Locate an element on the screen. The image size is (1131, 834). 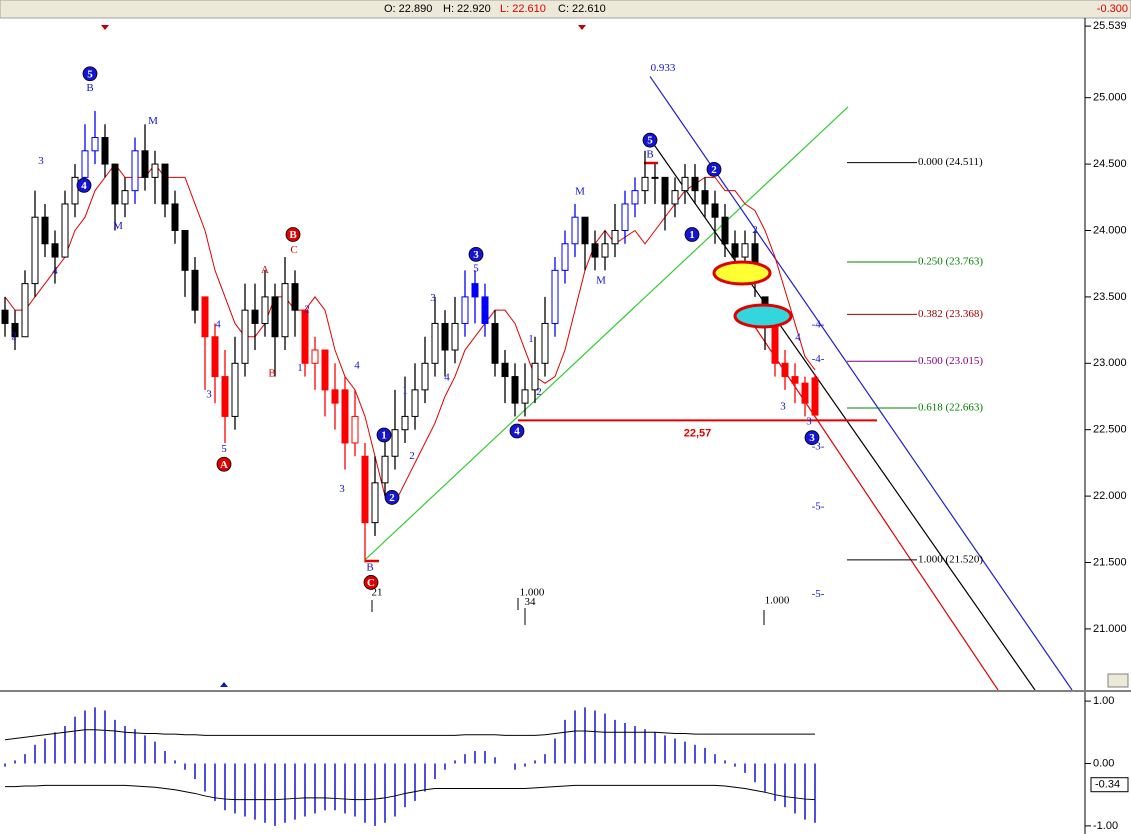
y-tick-label: 22.000 is located at coordinates (1110, 496).